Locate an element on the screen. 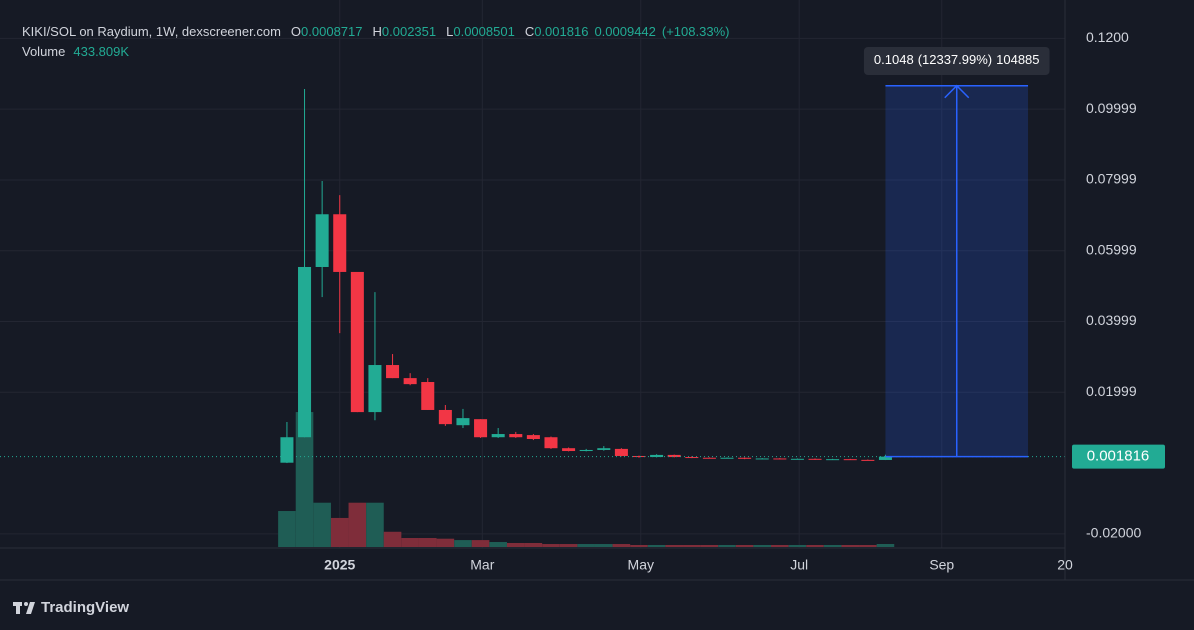 Image resolution: width=1194 pixels, height=630 pixels. y-tick-label: 0.01999 is located at coordinates (1111, 391).